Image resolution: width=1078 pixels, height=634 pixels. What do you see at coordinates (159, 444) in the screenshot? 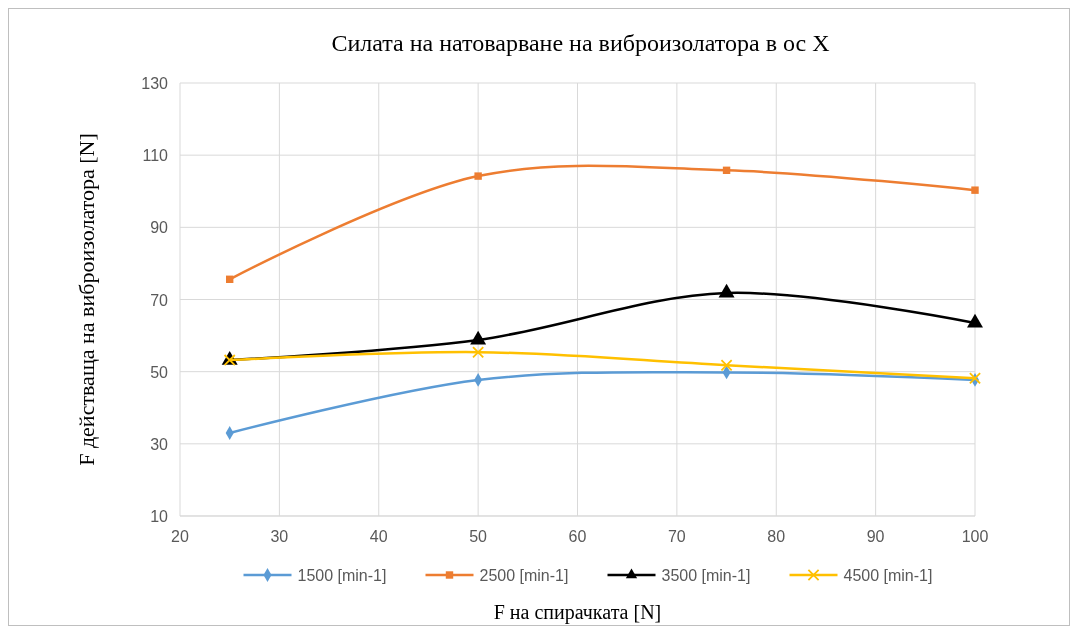
I see `y-tick-label: 30` at bounding box center [159, 444].